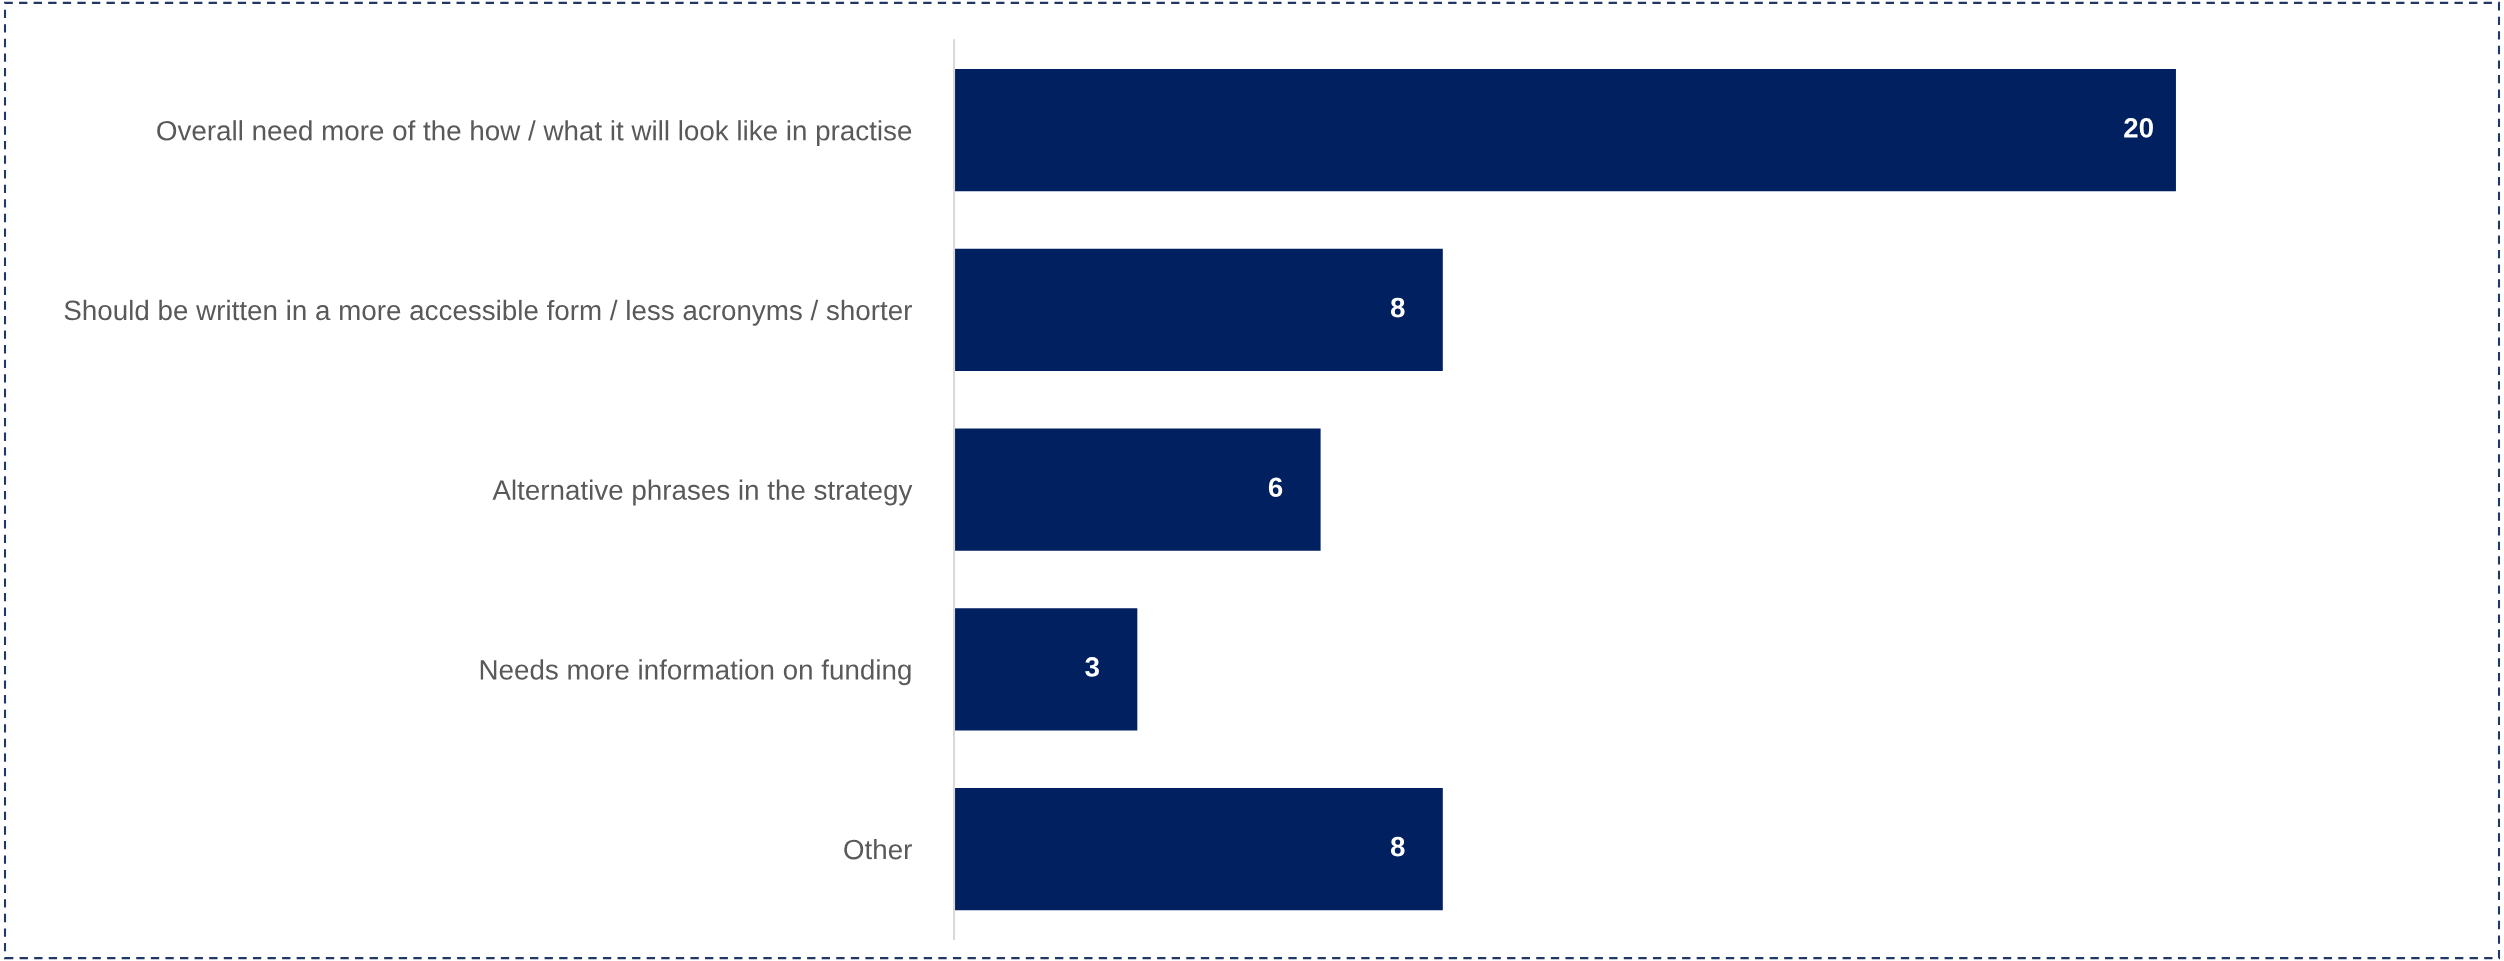 Image resolution: width=2504 pixels, height=961 pixels. I want to click on y-tick-label: Needs more information on funding, so click(695, 672).